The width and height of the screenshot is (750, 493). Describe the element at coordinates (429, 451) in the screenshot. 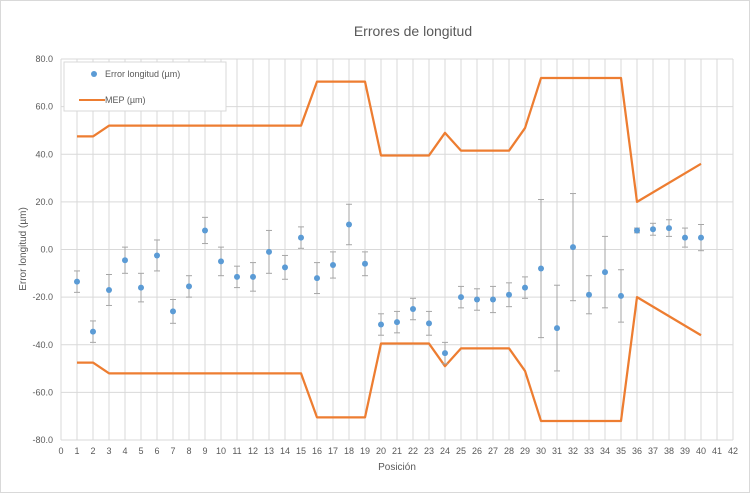

I see `x-tick-label: 23` at that location.